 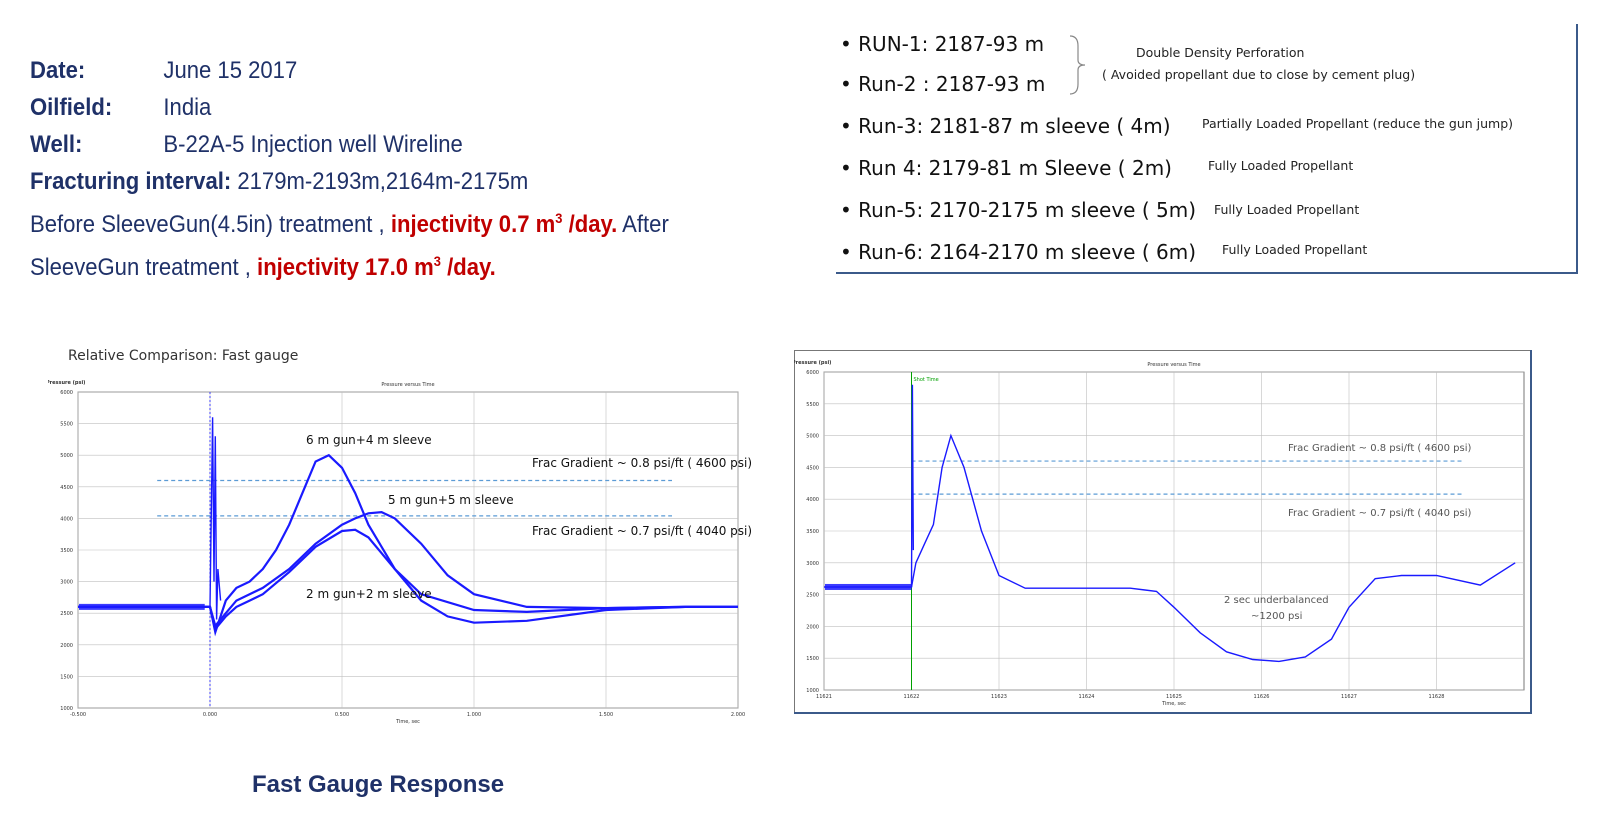 What do you see at coordinates (230, 70) in the screenshot?
I see `date-value: June 15 2017` at bounding box center [230, 70].